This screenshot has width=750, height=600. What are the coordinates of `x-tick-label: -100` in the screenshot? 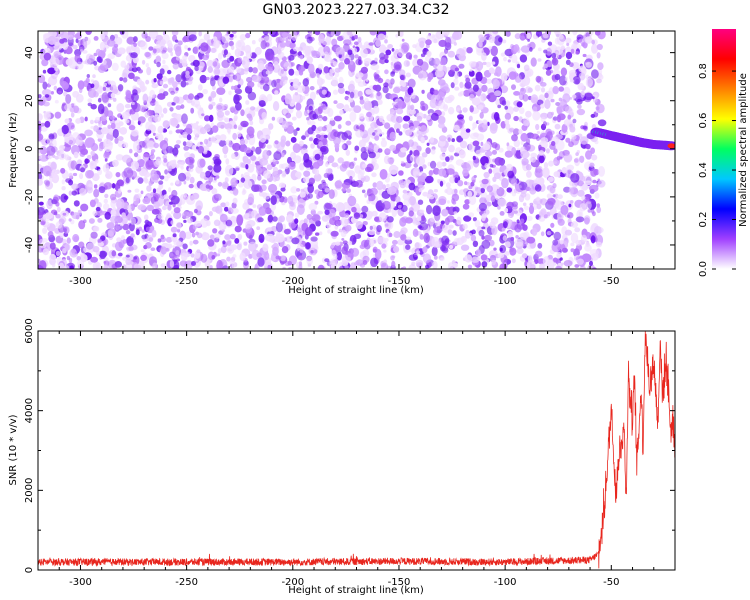 It's located at (505, 582).